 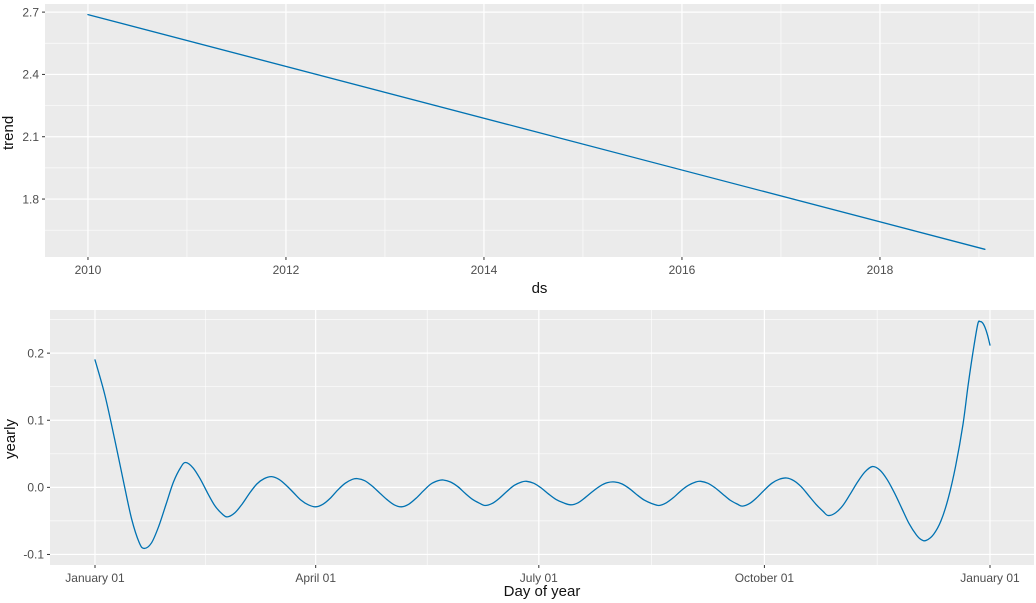 What do you see at coordinates (35, 420) in the screenshot?
I see `yearly-y-tick-label: 0.1` at bounding box center [35, 420].